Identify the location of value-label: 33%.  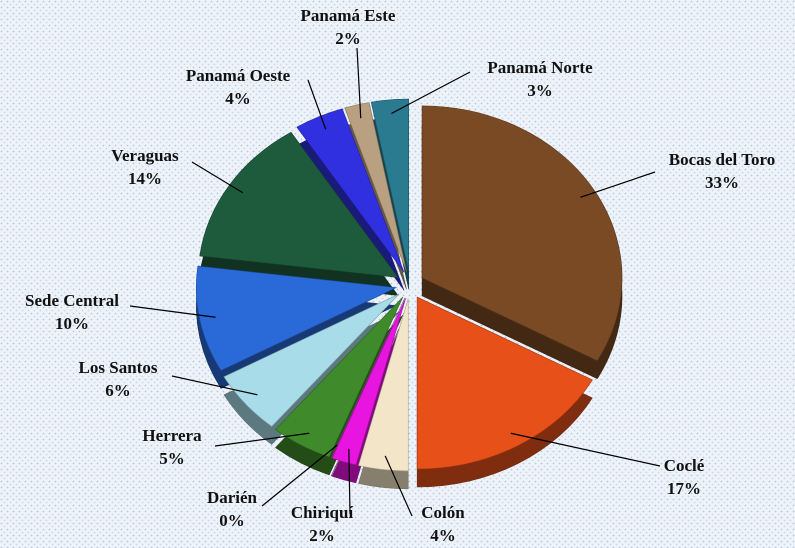
(722, 182).